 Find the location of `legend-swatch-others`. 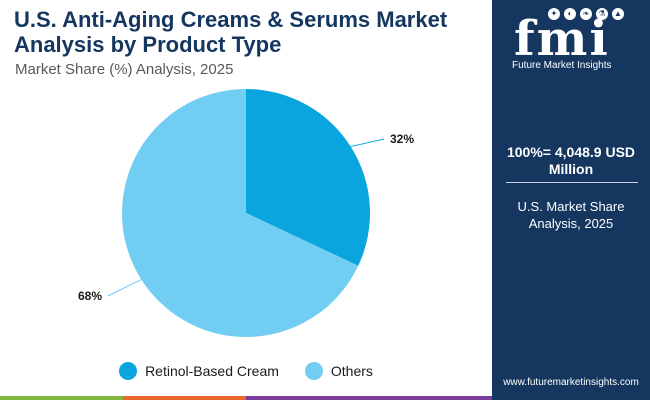

legend-swatch-others is located at coordinates (313, 371).